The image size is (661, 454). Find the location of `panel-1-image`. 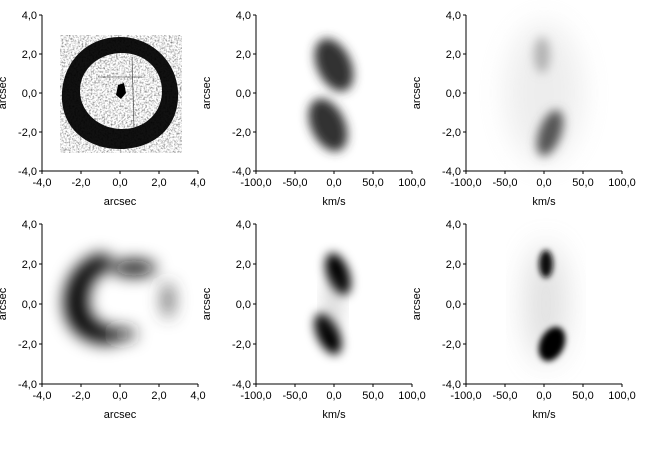

panel-1-image is located at coordinates (121, 94).